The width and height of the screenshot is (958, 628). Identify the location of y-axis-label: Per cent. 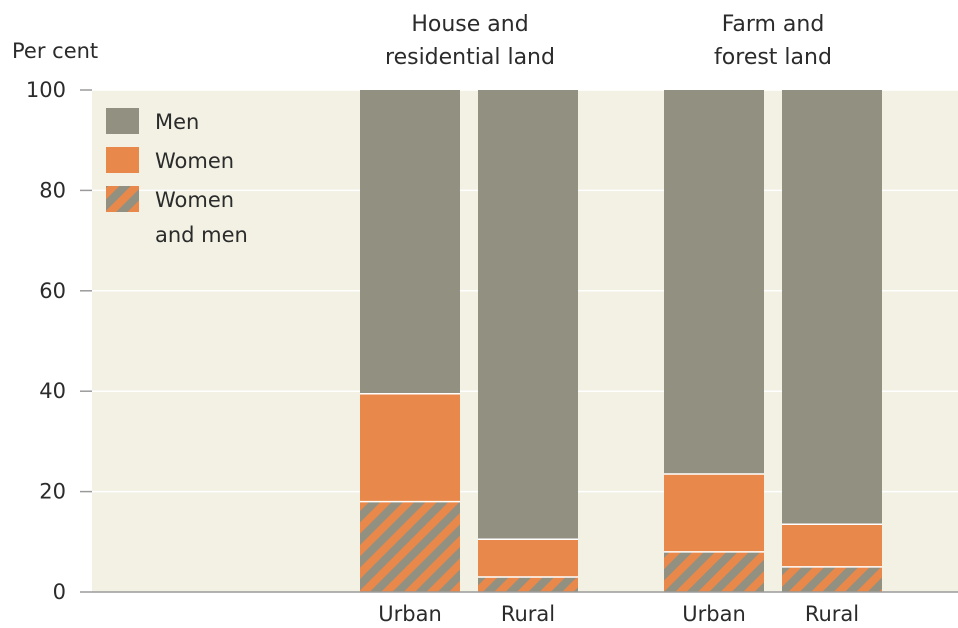
(55, 51).